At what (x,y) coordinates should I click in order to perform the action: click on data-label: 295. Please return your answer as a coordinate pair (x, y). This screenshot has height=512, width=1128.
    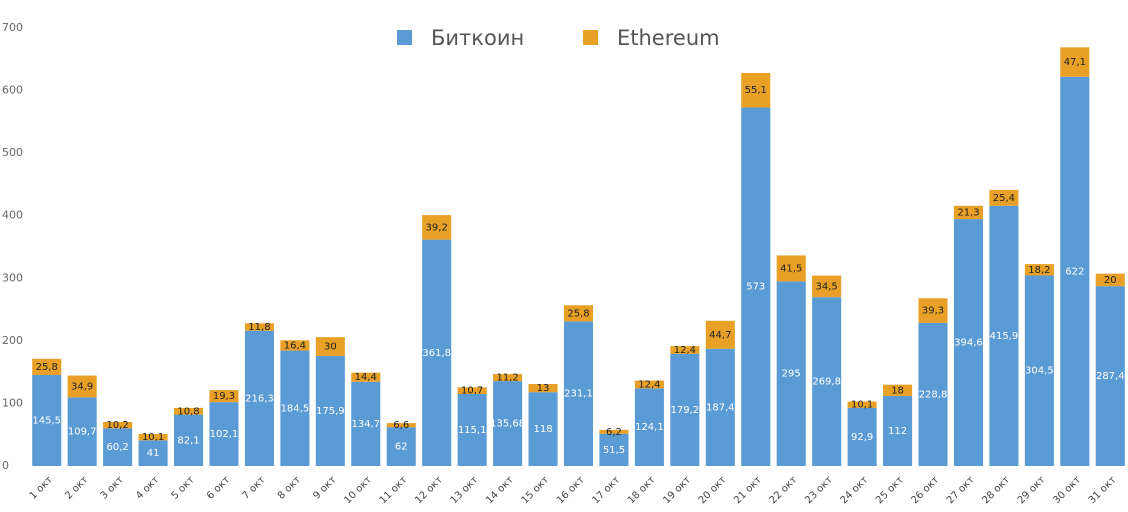
    Looking at the image, I should click on (791, 374).